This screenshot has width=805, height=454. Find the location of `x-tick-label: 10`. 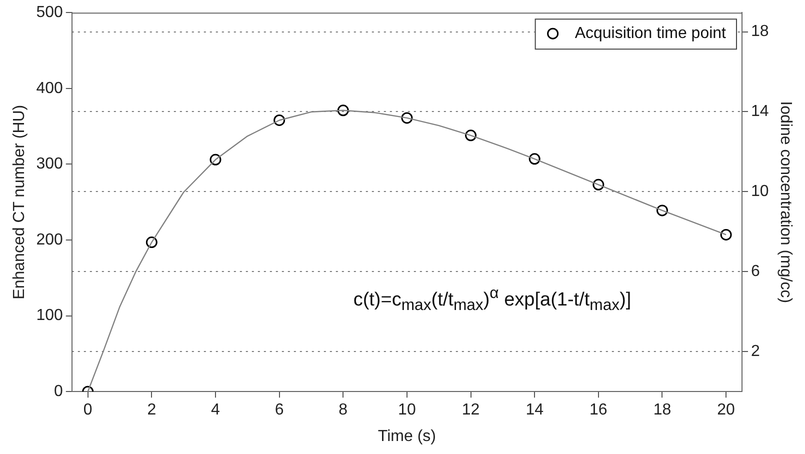

x-tick-label: 10 is located at coordinates (407, 410).